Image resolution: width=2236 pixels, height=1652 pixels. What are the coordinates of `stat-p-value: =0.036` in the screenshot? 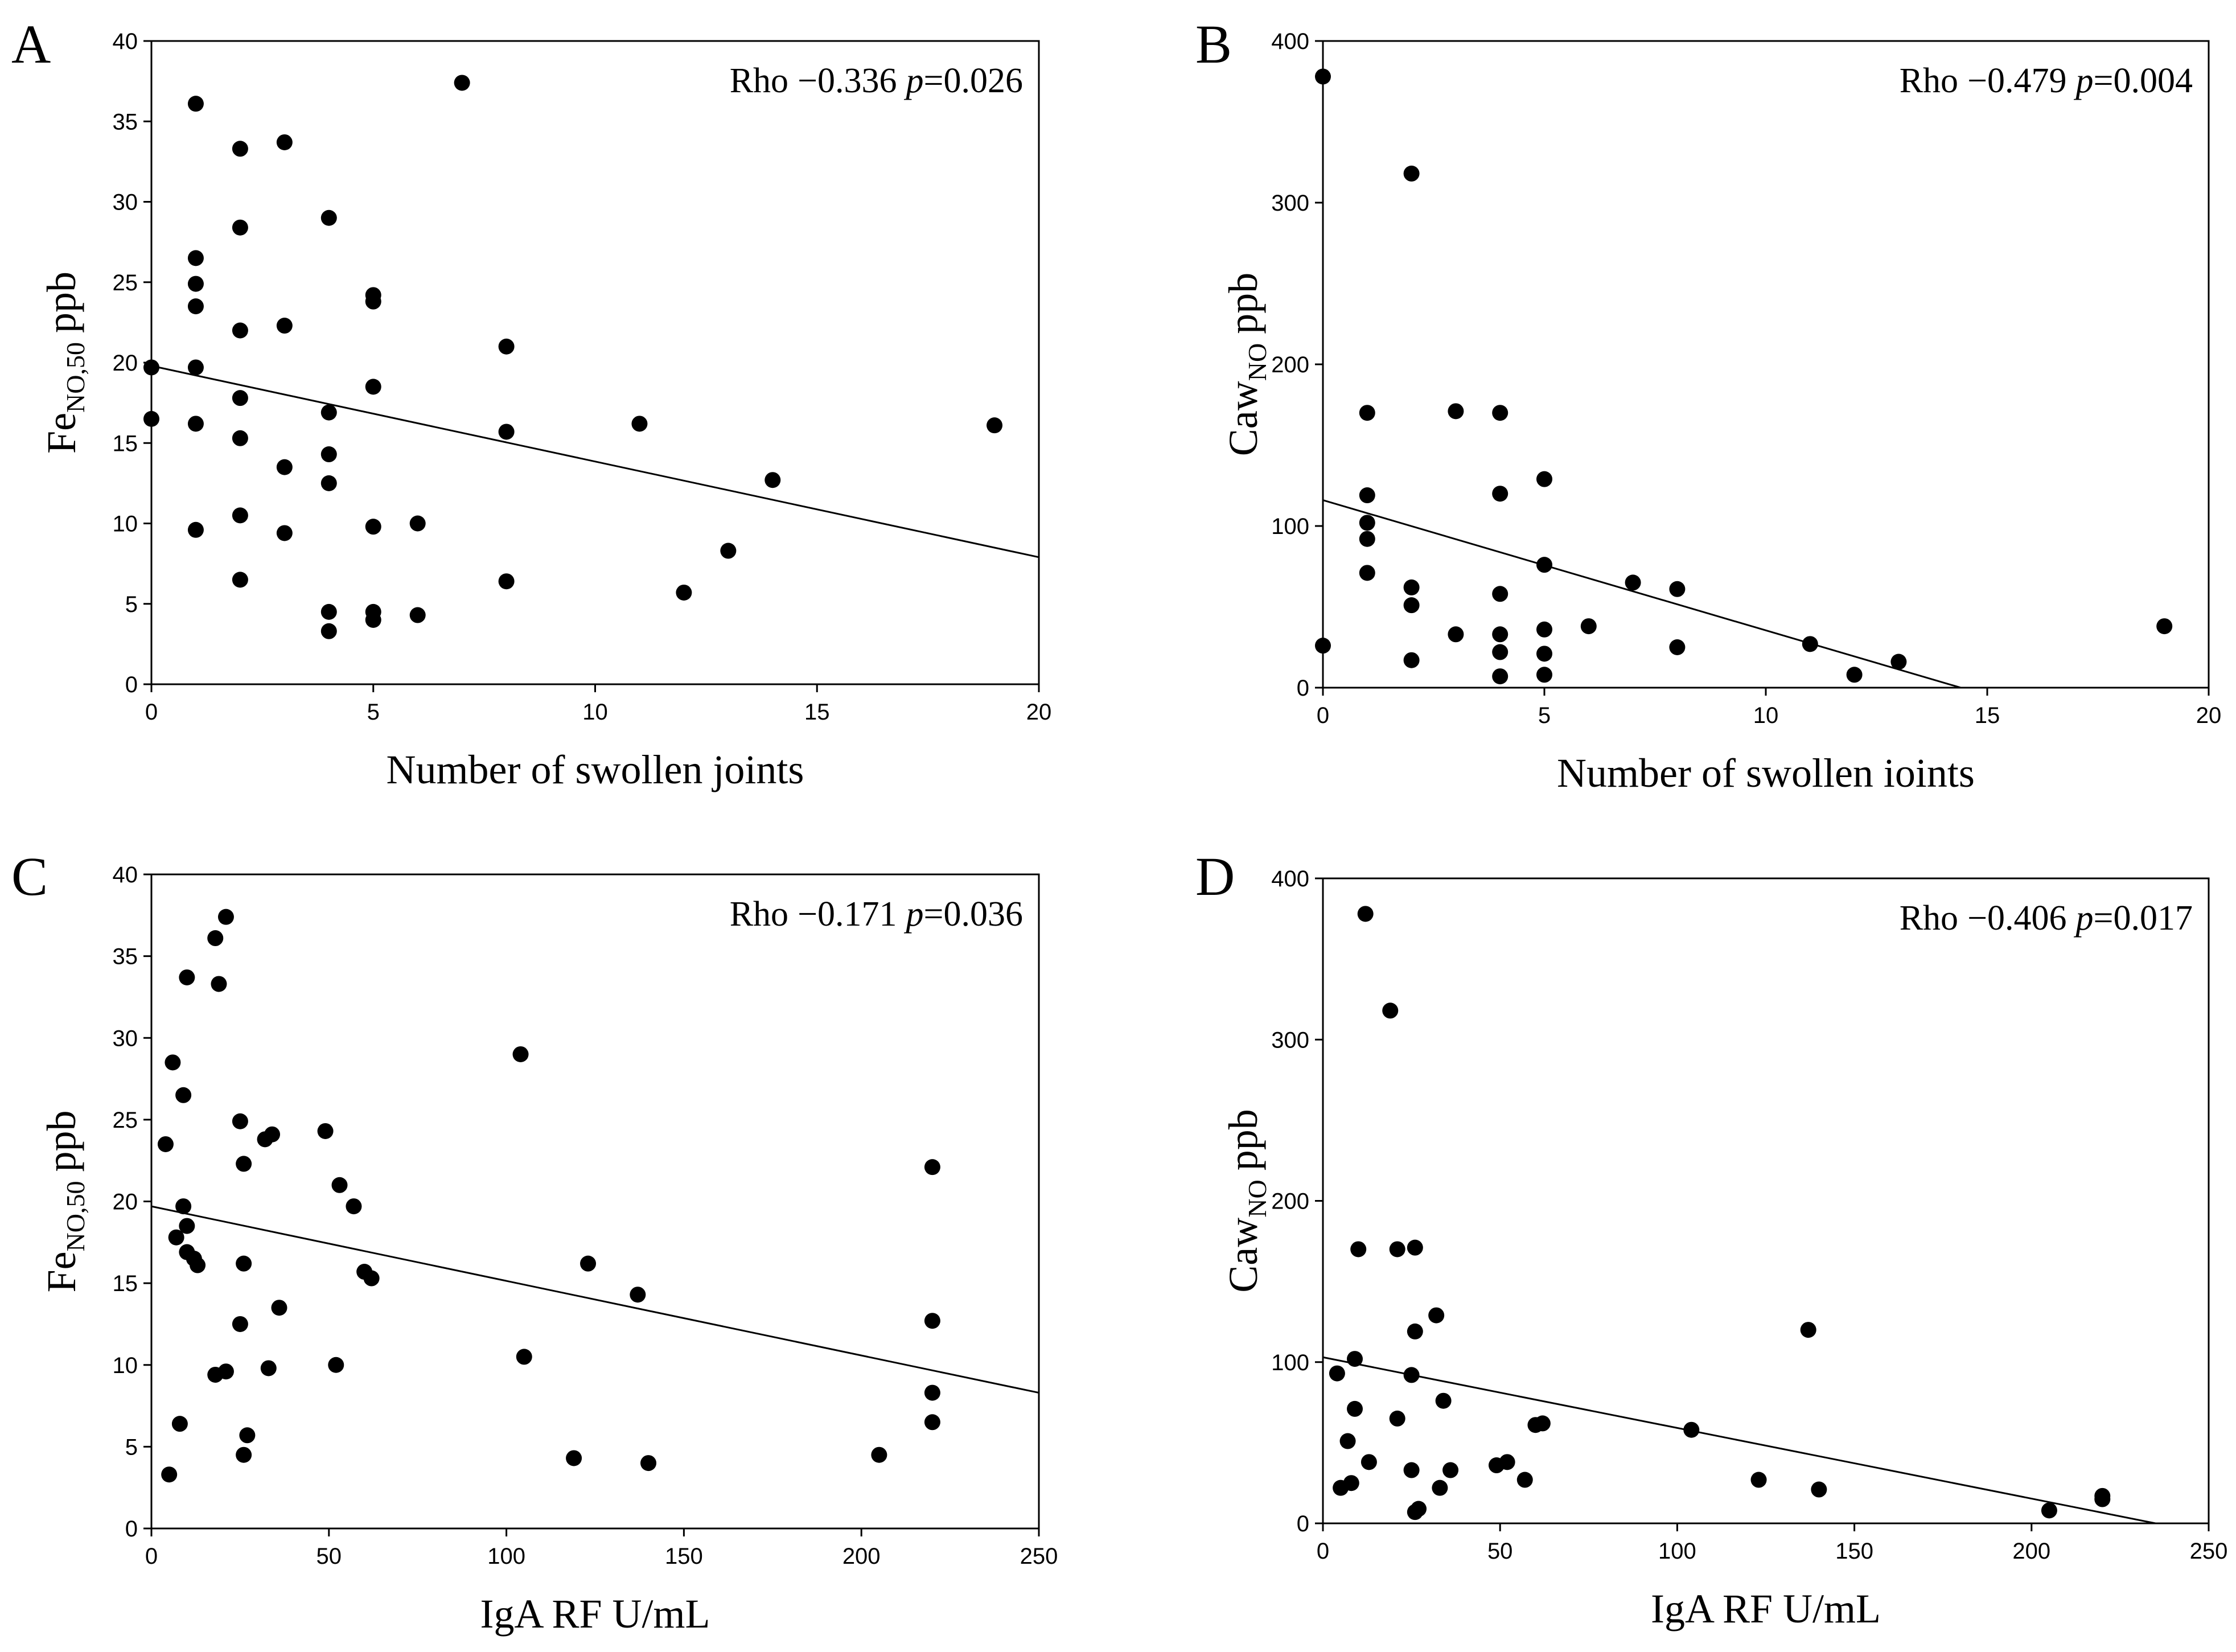 It's located at (973, 914).